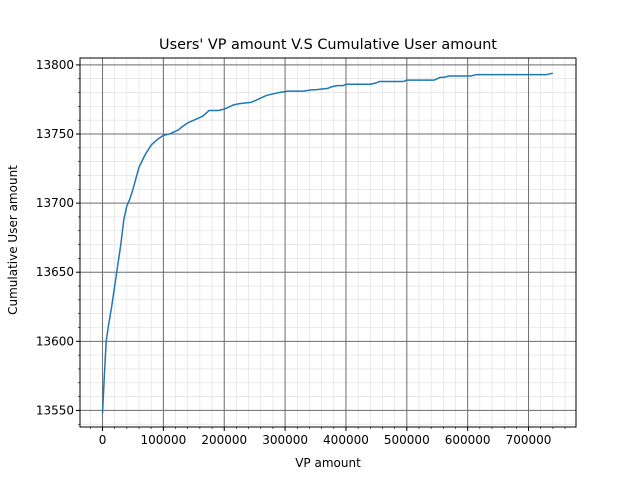 The image size is (640, 480). What do you see at coordinates (55, 410) in the screenshot?
I see `y-tick-label: 13550` at bounding box center [55, 410].